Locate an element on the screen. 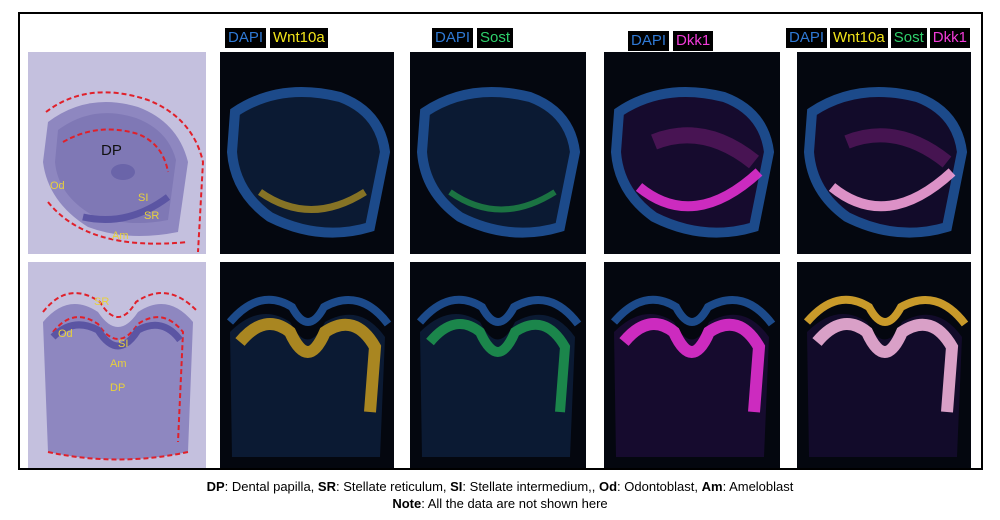  dkk1-signal-bottom-image is located at coordinates (693, 376).